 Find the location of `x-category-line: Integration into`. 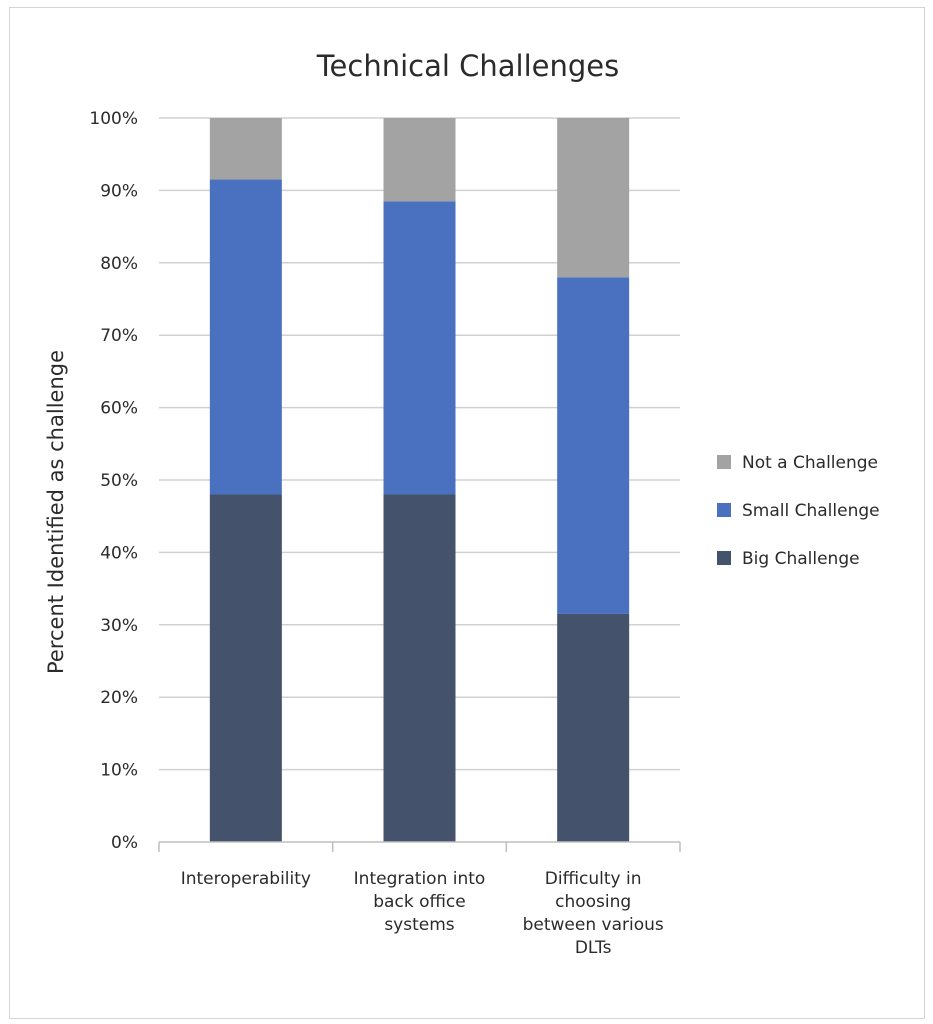

x-category-line: Integration into is located at coordinates (420, 879).